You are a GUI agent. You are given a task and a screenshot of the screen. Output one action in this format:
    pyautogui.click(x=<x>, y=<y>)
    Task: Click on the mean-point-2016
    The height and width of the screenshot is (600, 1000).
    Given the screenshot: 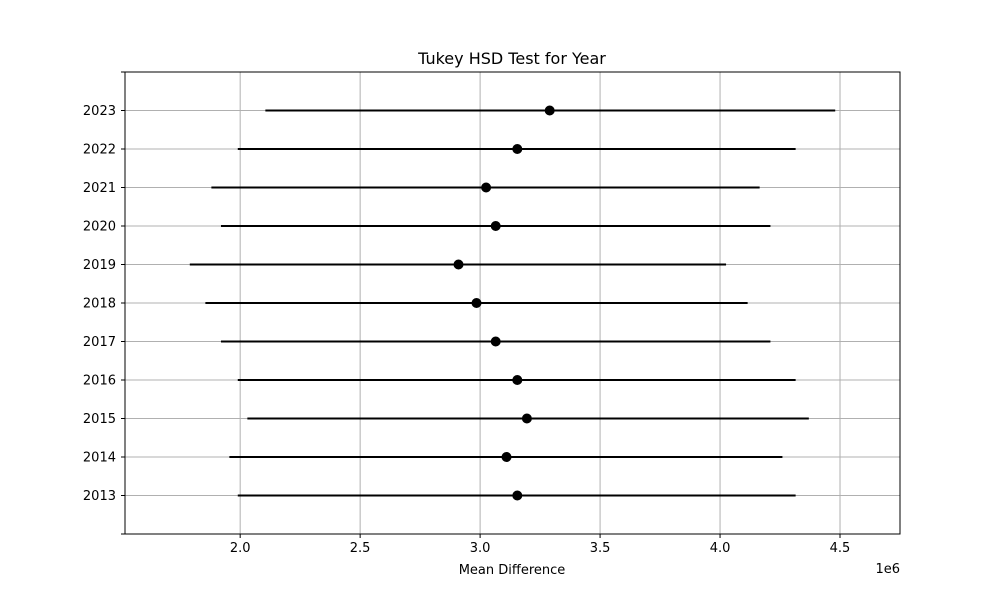 What is the action you would take?
    pyautogui.click(x=517, y=380)
    